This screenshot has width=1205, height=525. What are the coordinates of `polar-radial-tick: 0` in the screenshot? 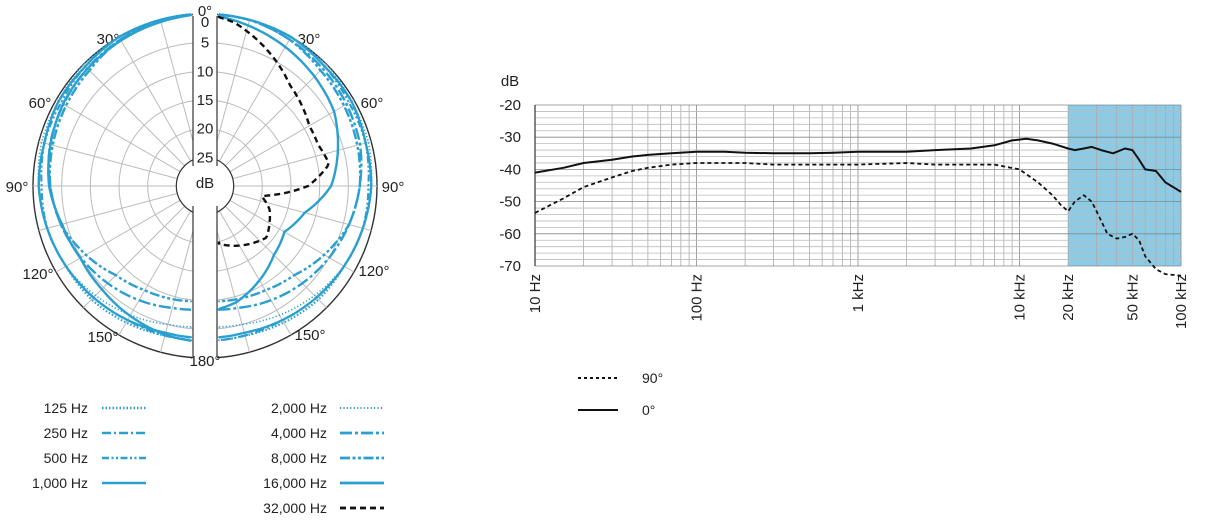 It's located at (205, 22).